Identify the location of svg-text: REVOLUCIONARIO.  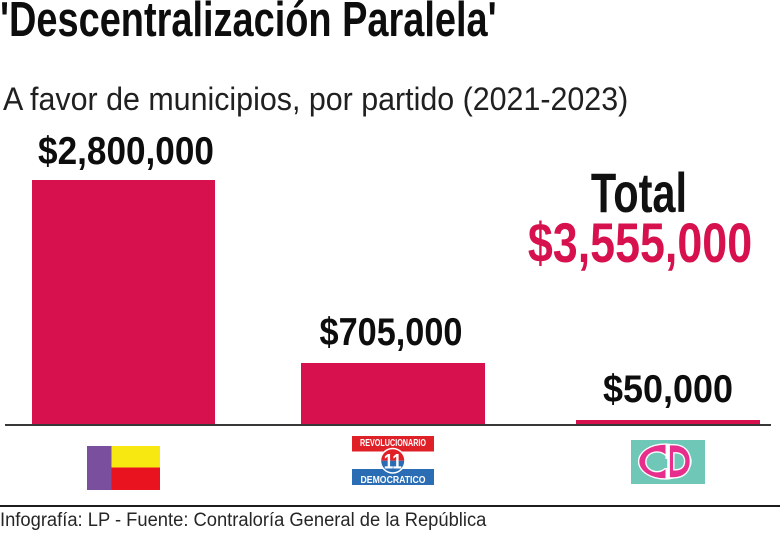
(393, 443).